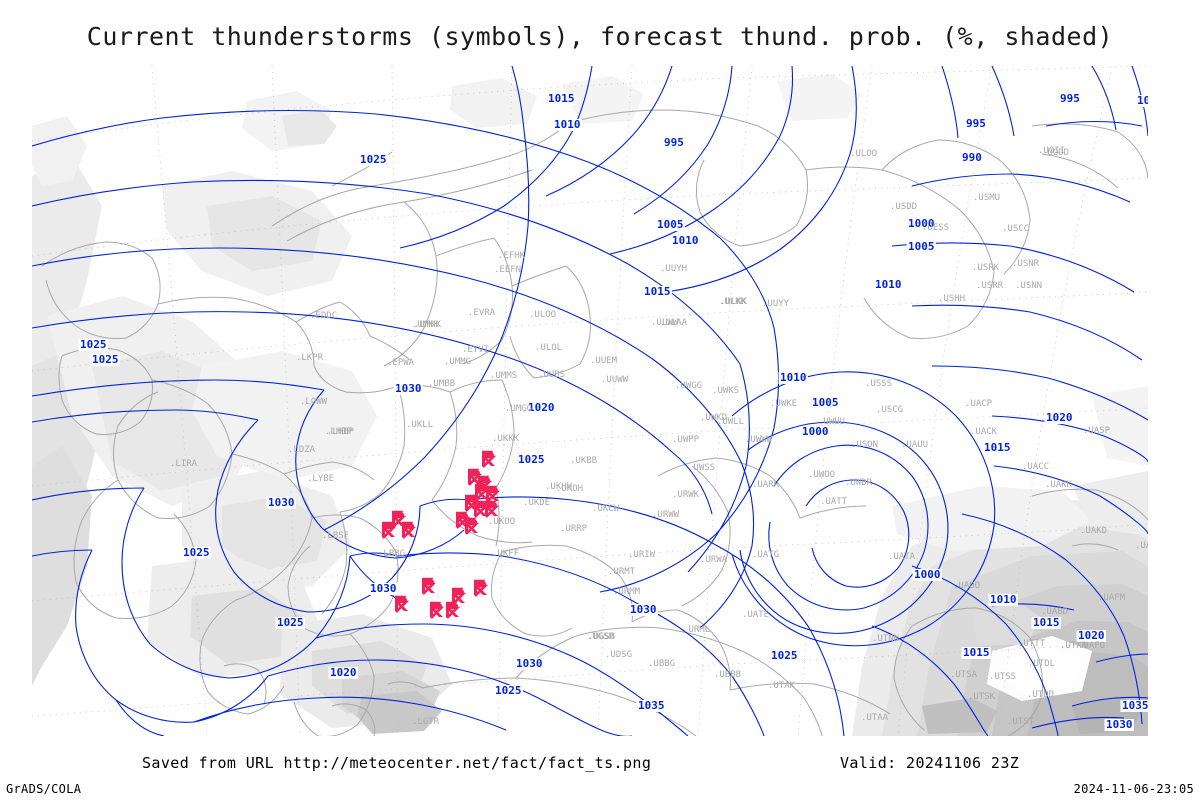 This screenshot has width=1200, height=800. I want to click on station-label: .UKHH, so click(558, 487).